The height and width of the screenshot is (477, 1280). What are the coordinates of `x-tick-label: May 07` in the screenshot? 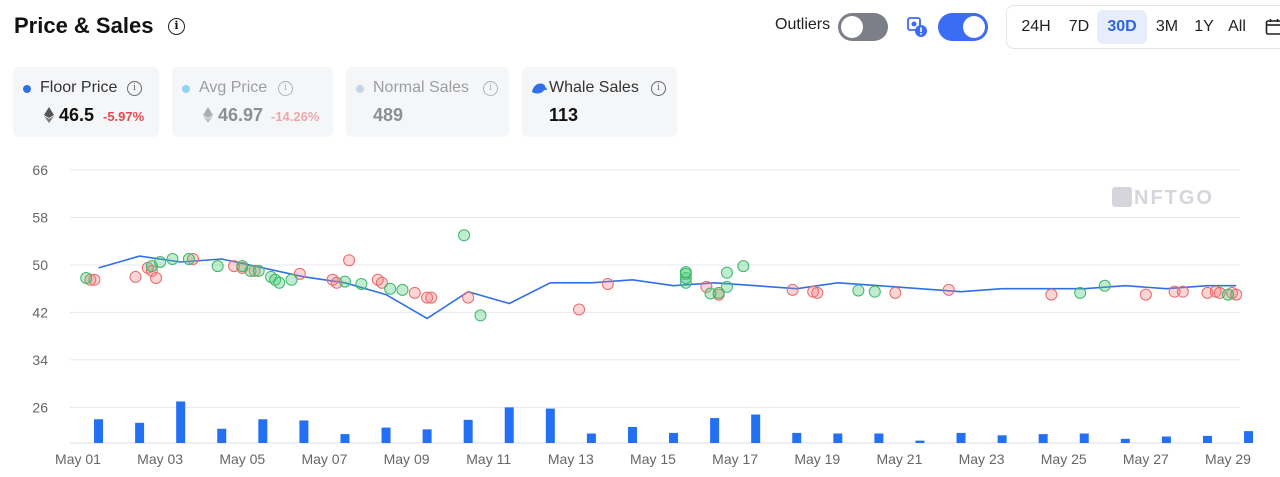 It's located at (324, 459).